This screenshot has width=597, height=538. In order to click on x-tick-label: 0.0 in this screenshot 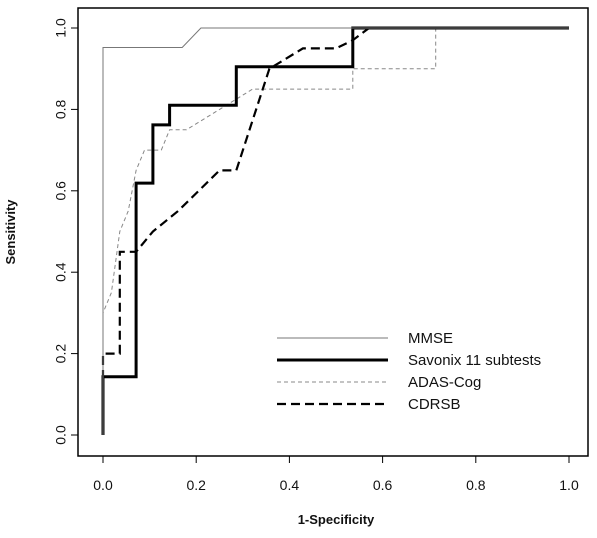, I will do `click(103, 485)`.